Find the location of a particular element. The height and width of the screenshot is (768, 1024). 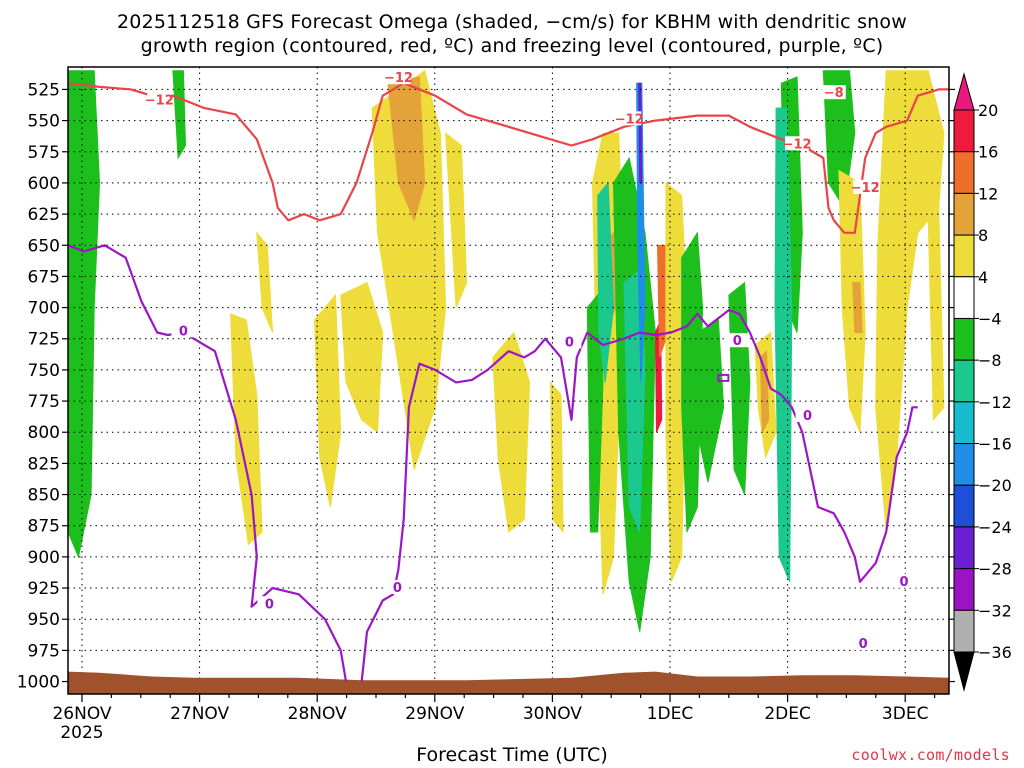

colorbar-label: −8 is located at coordinates (990, 360).